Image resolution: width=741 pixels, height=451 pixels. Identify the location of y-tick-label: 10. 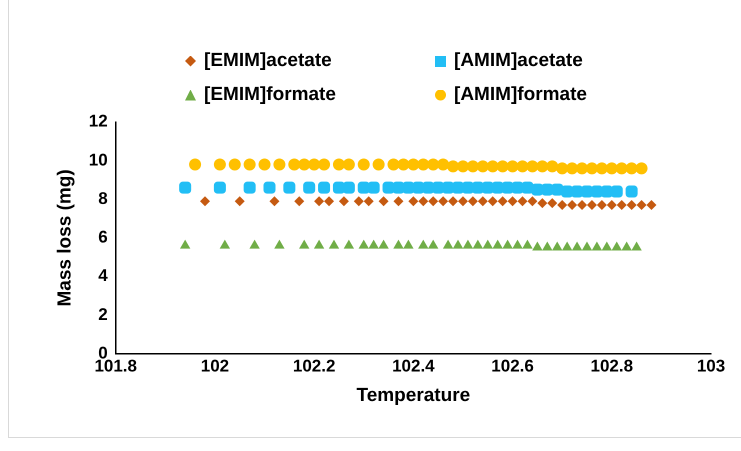
(98, 160).